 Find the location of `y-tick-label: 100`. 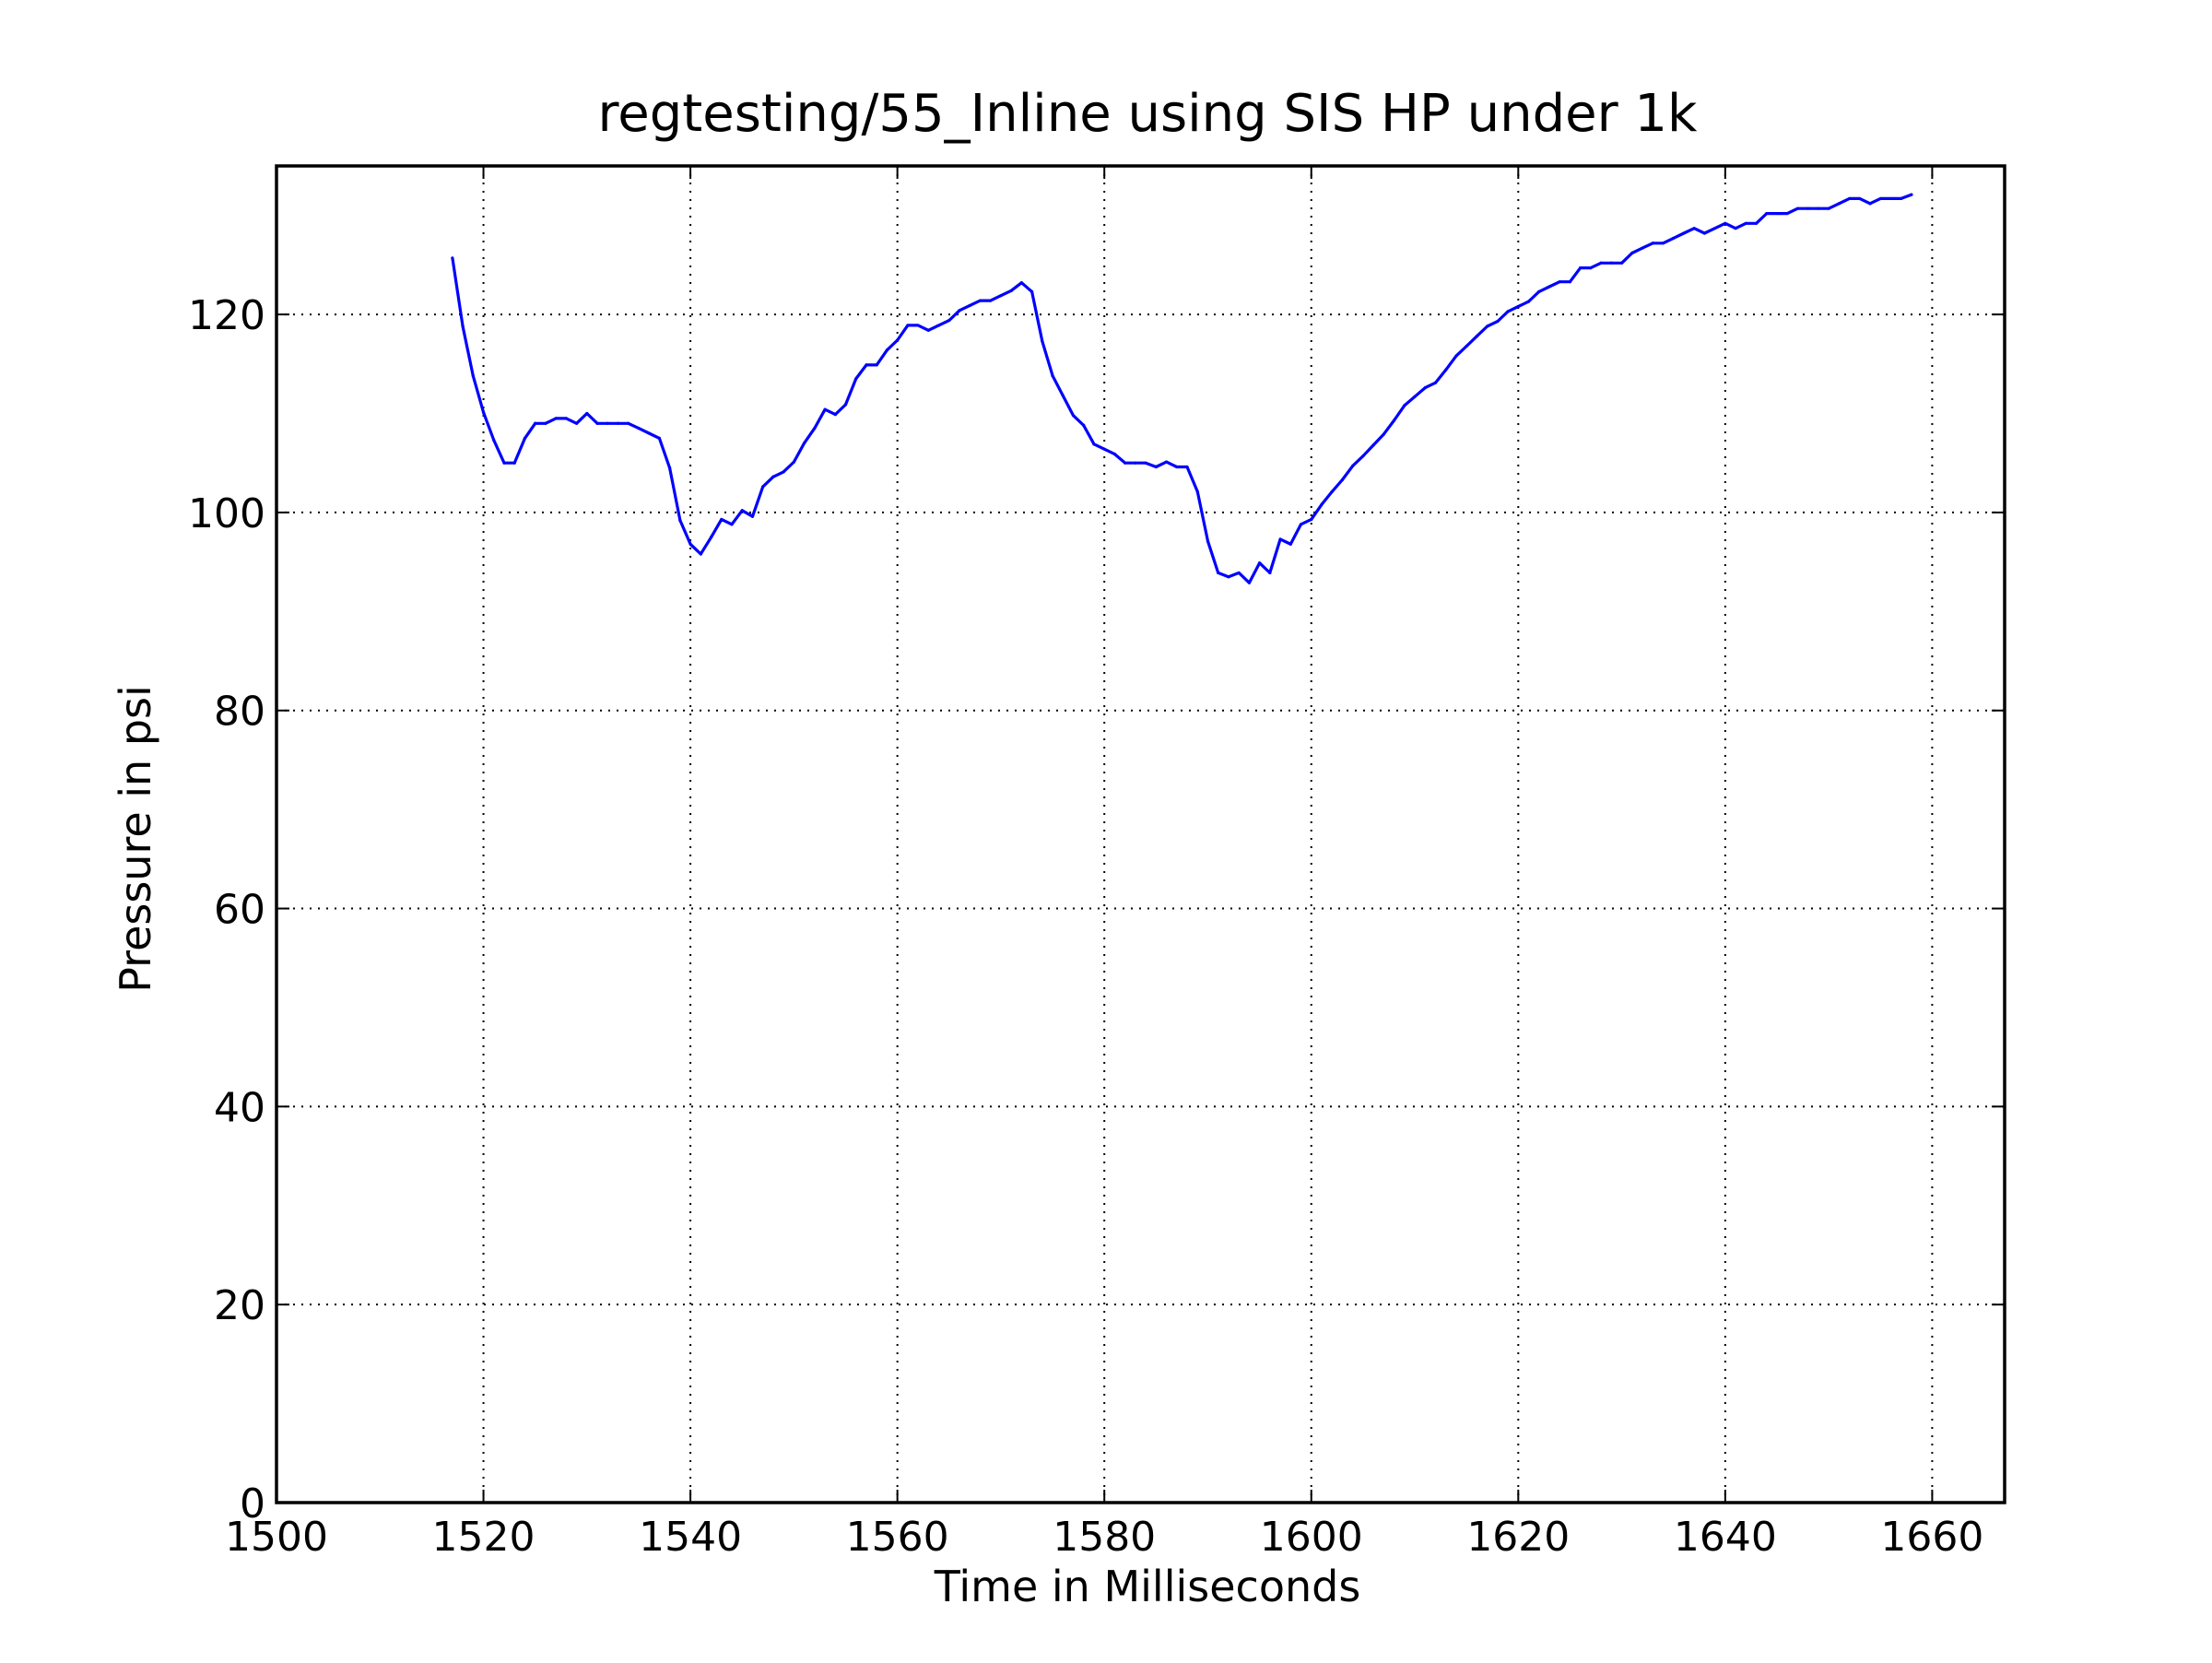

y-tick-label: 100 is located at coordinates (226, 513).